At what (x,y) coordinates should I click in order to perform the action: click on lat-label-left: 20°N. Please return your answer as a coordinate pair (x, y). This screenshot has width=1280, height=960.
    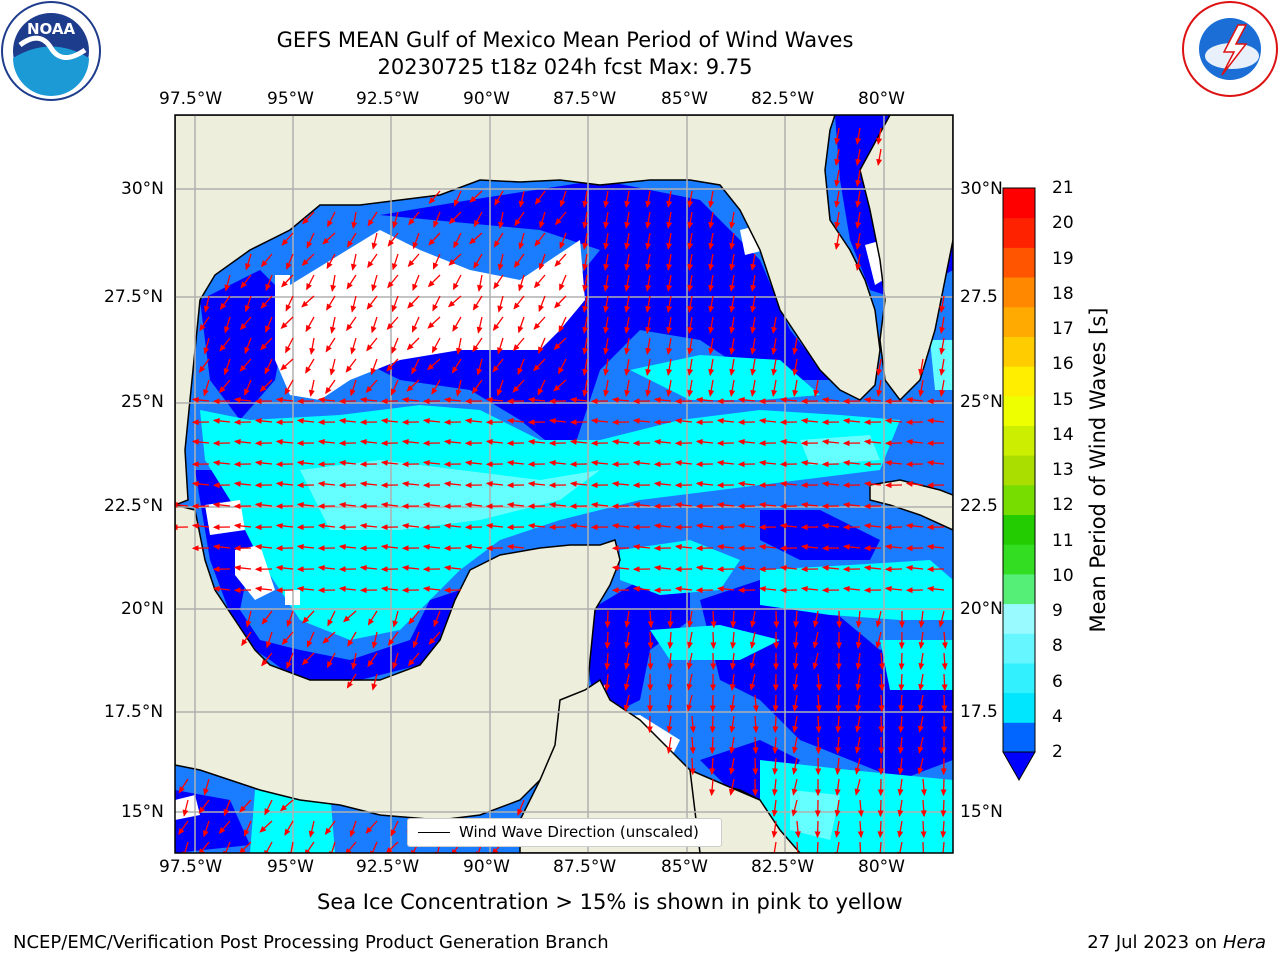
    Looking at the image, I should click on (142, 609).